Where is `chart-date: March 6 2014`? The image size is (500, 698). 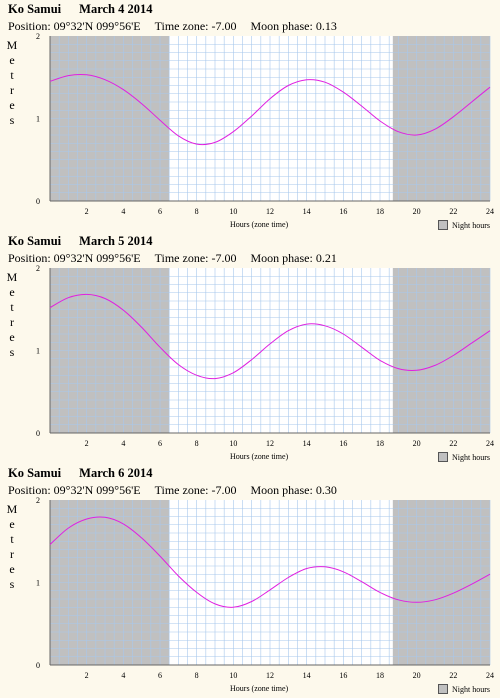 chart-date: March 6 2014 is located at coordinates (116, 473).